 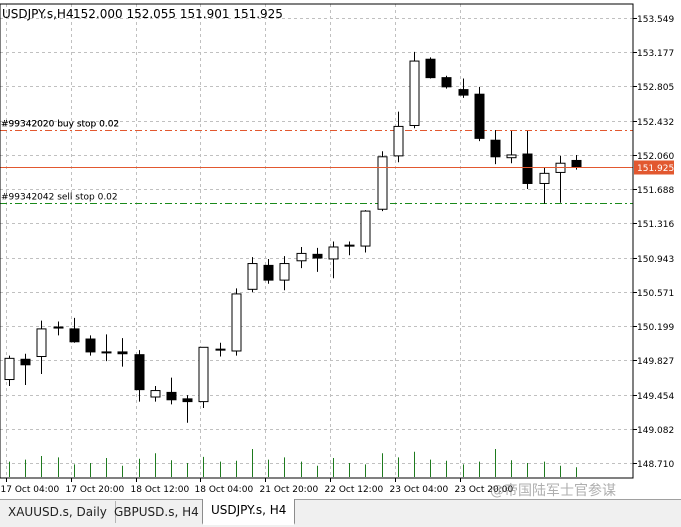 What do you see at coordinates (655, 397) in the screenshot?
I see `price-tick-label: 149.454` at bounding box center [655, 397].